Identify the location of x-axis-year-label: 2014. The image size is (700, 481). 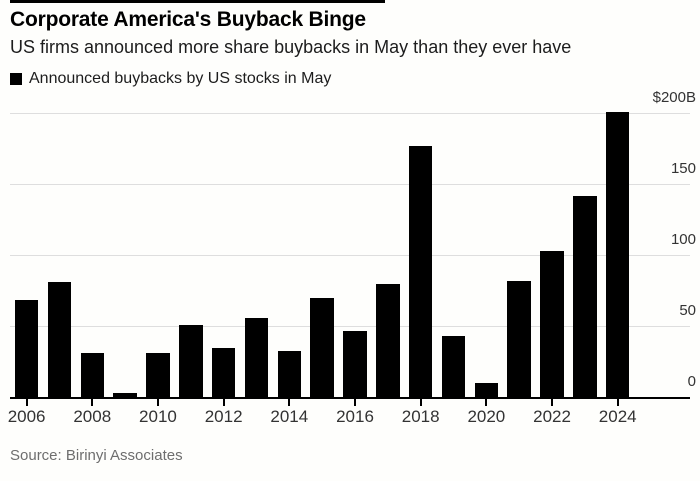
(289, 416).